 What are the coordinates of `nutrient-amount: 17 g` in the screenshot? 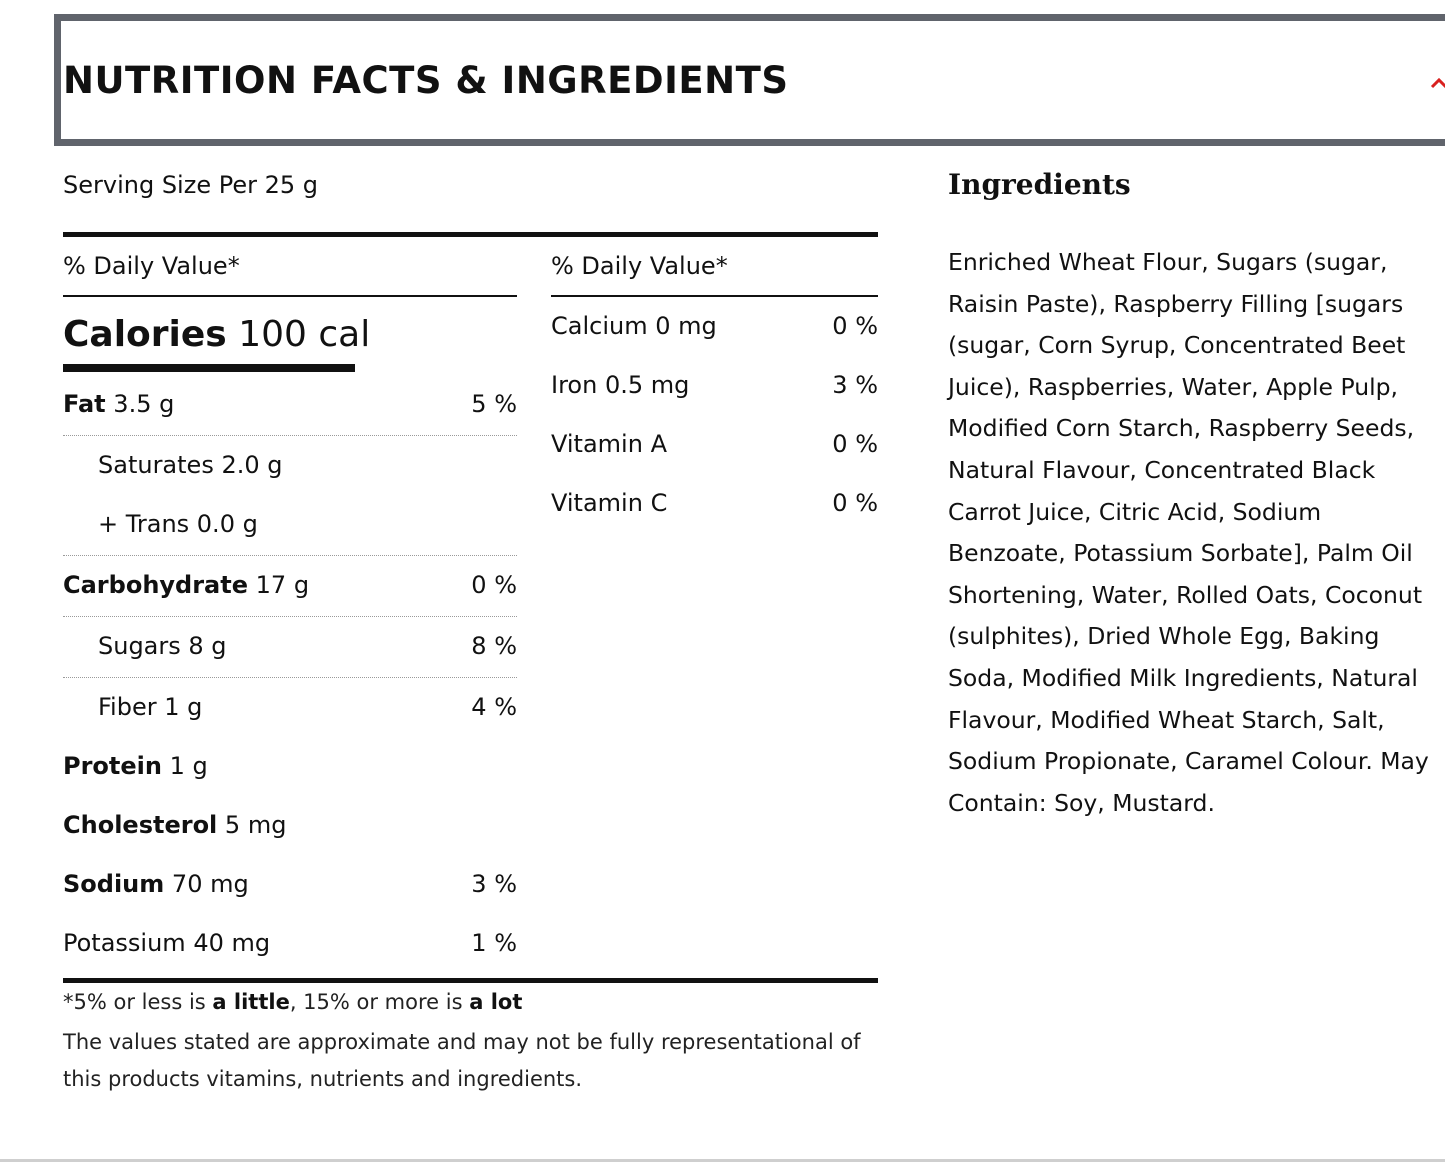 It's located at (282, 585).